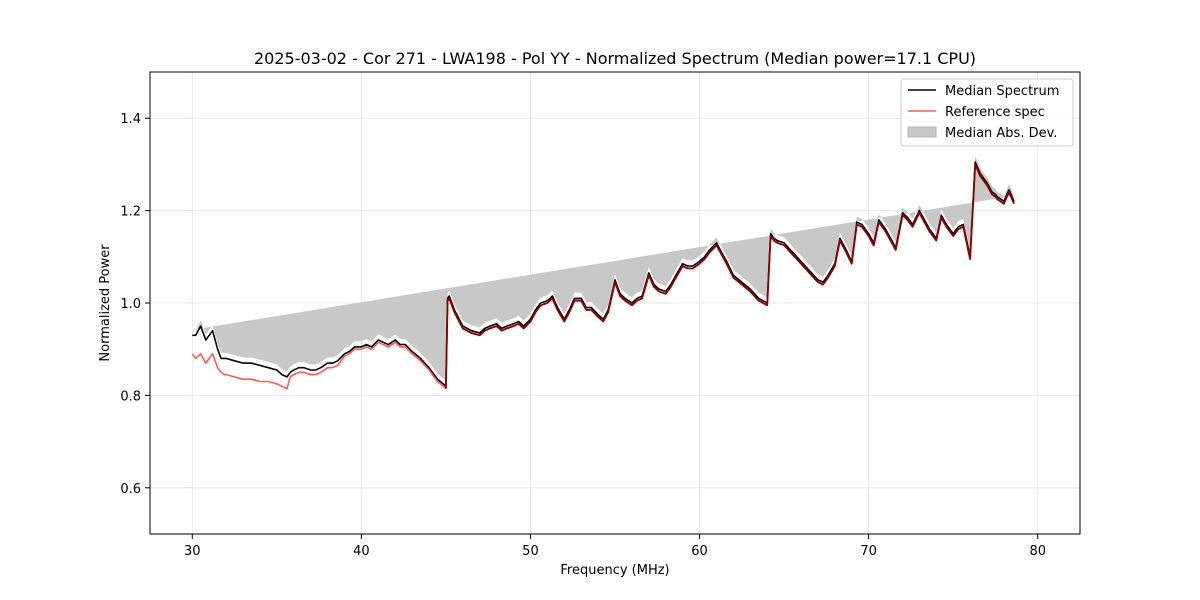 This screenshot has width=1200, height=600. I want to click on y-tick-label: 1.2, so click(130, 212).